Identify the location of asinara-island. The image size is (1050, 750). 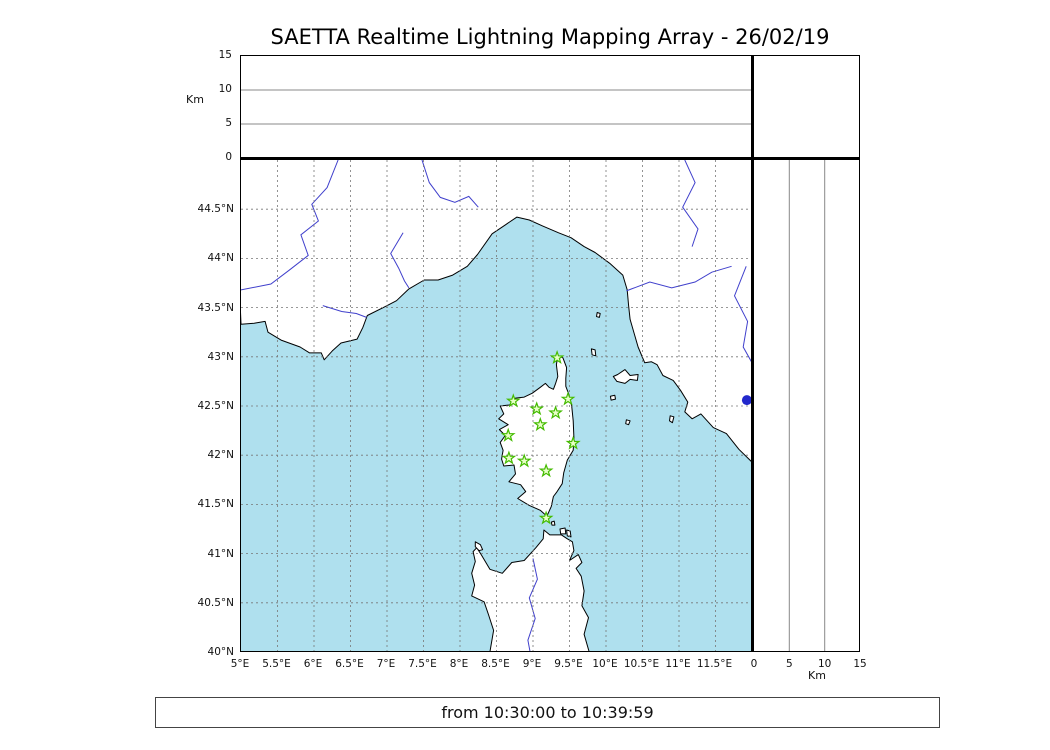
(479, 546).